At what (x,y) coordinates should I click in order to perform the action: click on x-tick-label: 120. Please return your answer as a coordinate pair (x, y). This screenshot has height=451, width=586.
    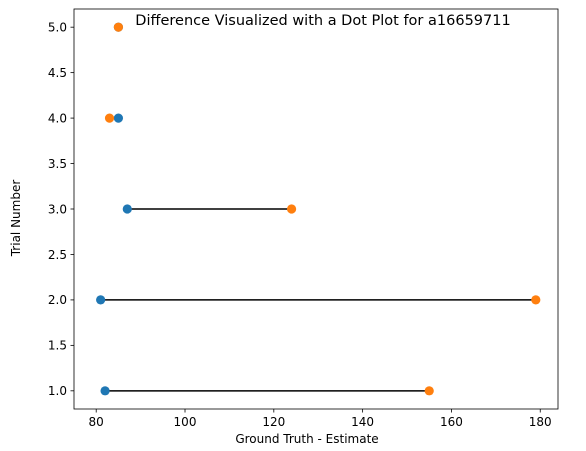
    Looking at the image, I should click on (273, 422).